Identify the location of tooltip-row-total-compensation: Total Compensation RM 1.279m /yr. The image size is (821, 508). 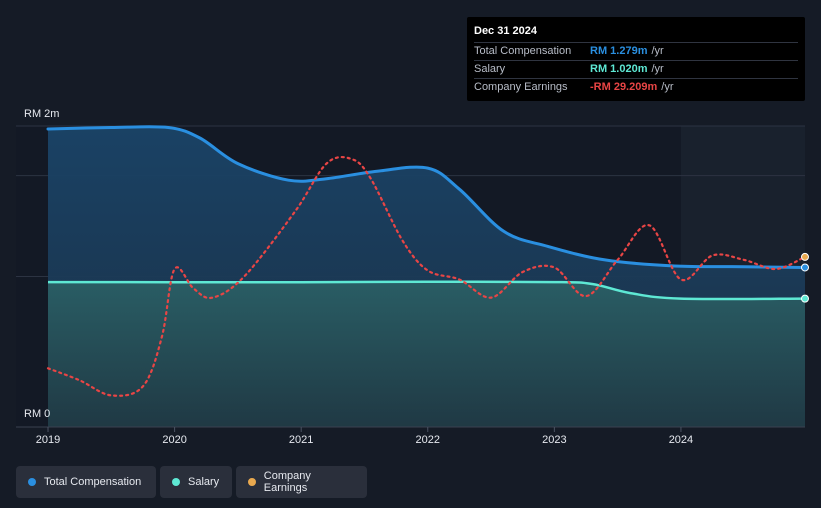
(636, 51).